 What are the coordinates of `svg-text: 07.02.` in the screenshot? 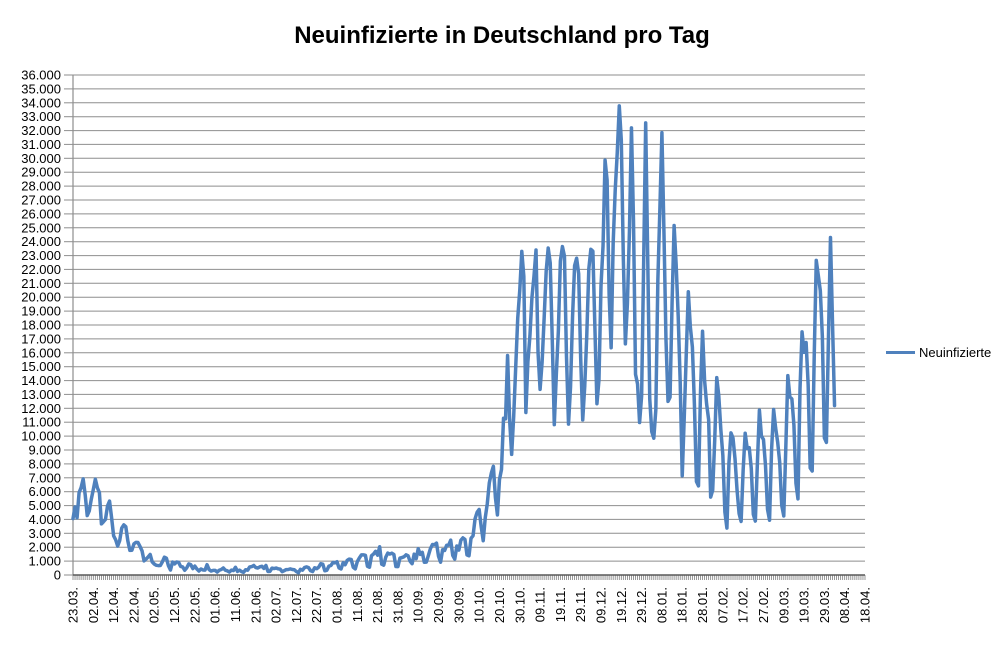 It's located at (722, 605).